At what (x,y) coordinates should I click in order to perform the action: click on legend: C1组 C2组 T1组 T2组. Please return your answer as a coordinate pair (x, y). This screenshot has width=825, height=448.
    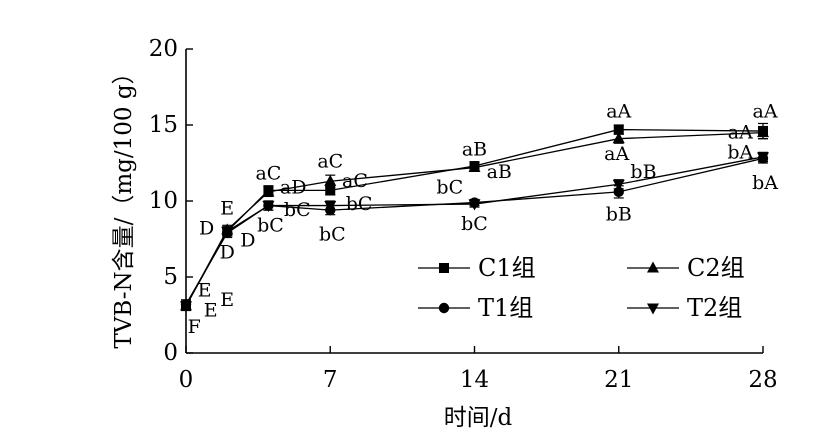
    Looking at the image, I should click on (581, 288).